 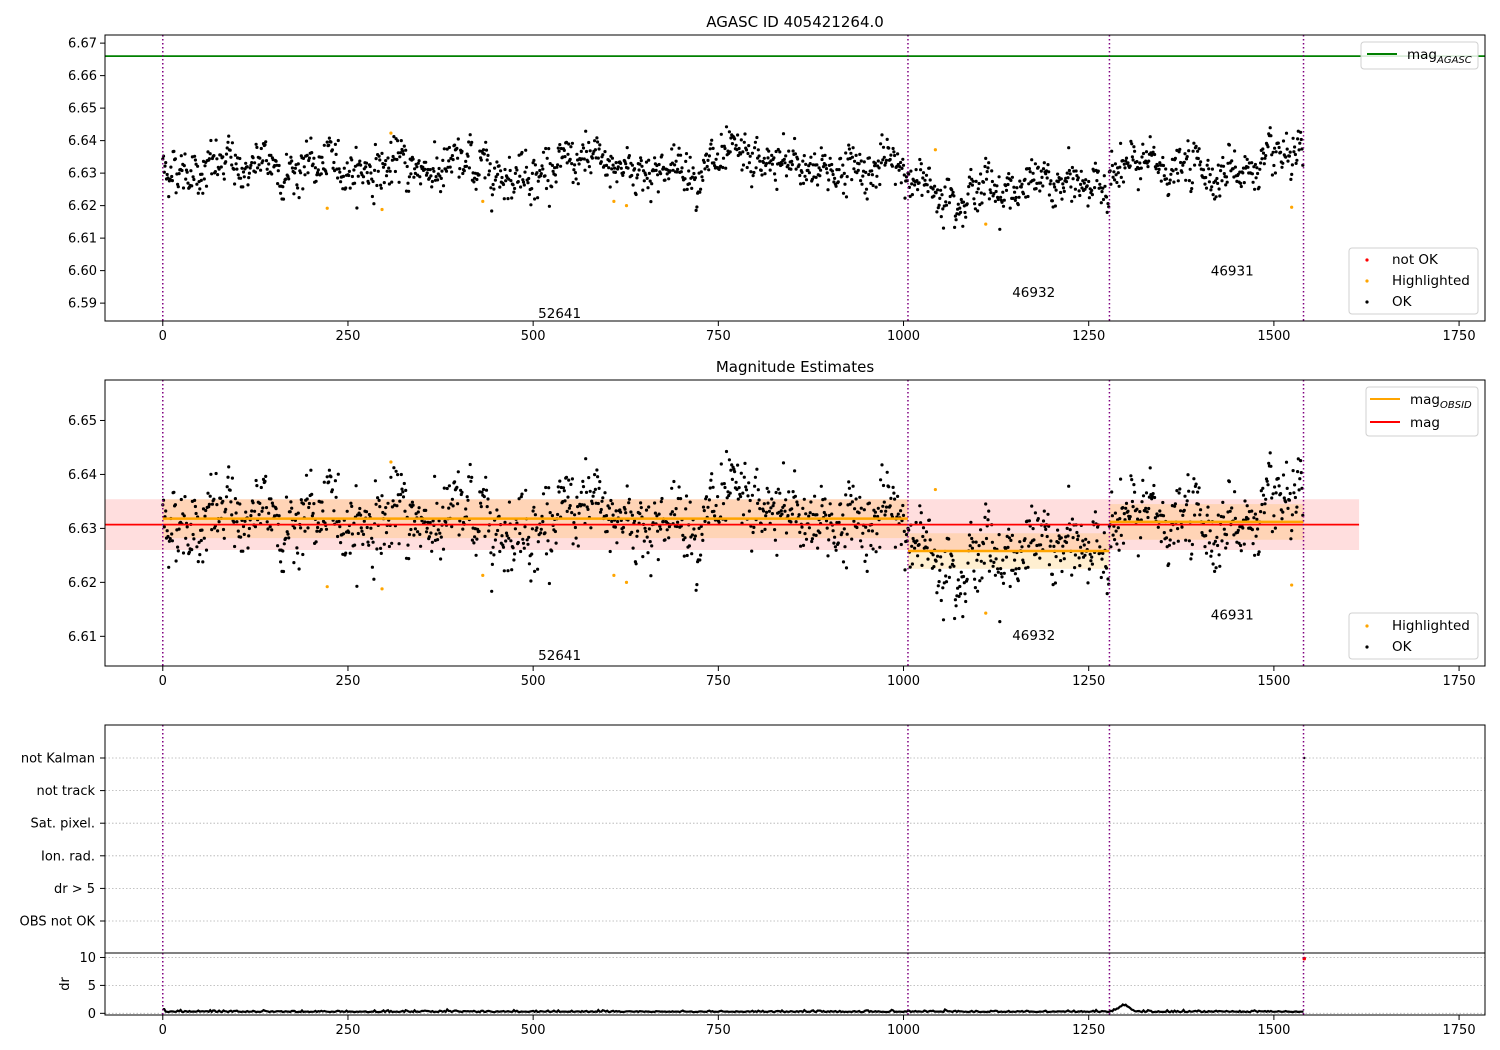 I want to click on highlighted-point, so click(x=986, y=224).